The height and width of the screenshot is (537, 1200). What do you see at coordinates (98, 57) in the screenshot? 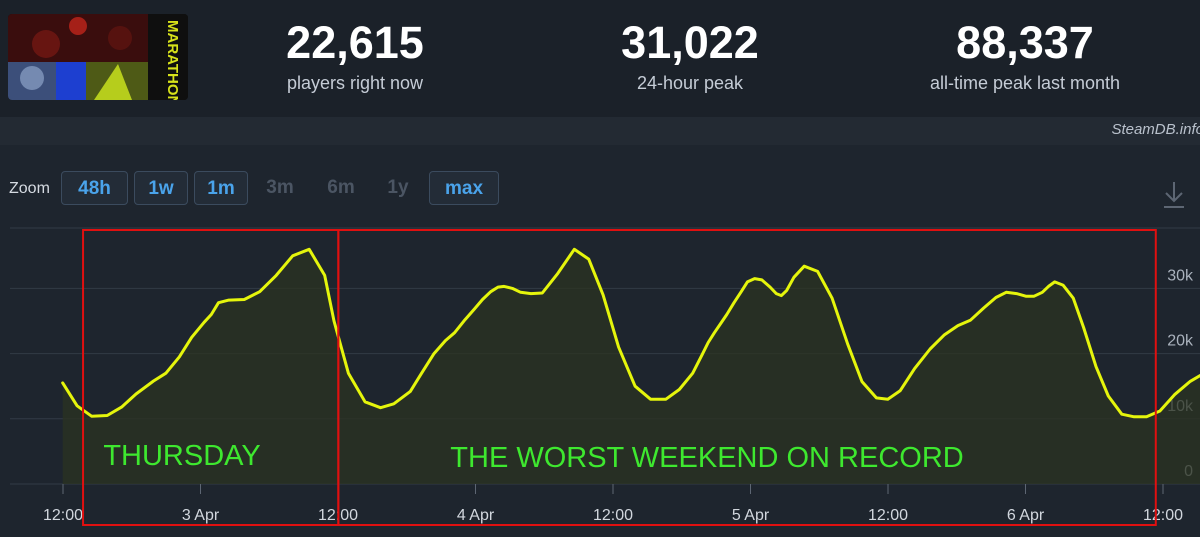
I see `game-capsule-image: MARATHON` at bounding box center [98, 57].